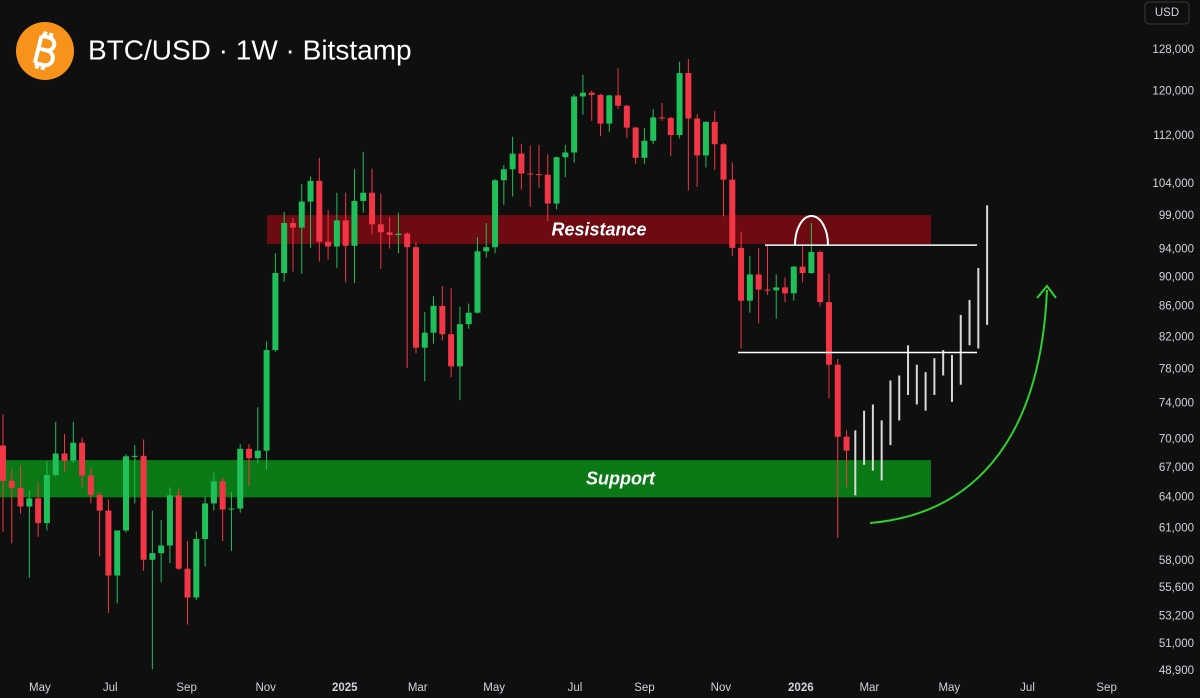 This screenshot has width=1200, height=698. What do you see at coordinates (1176, 644) in the screenshot?
I see `y-tick-label: 51,000` at bounding box center [1176, 644].